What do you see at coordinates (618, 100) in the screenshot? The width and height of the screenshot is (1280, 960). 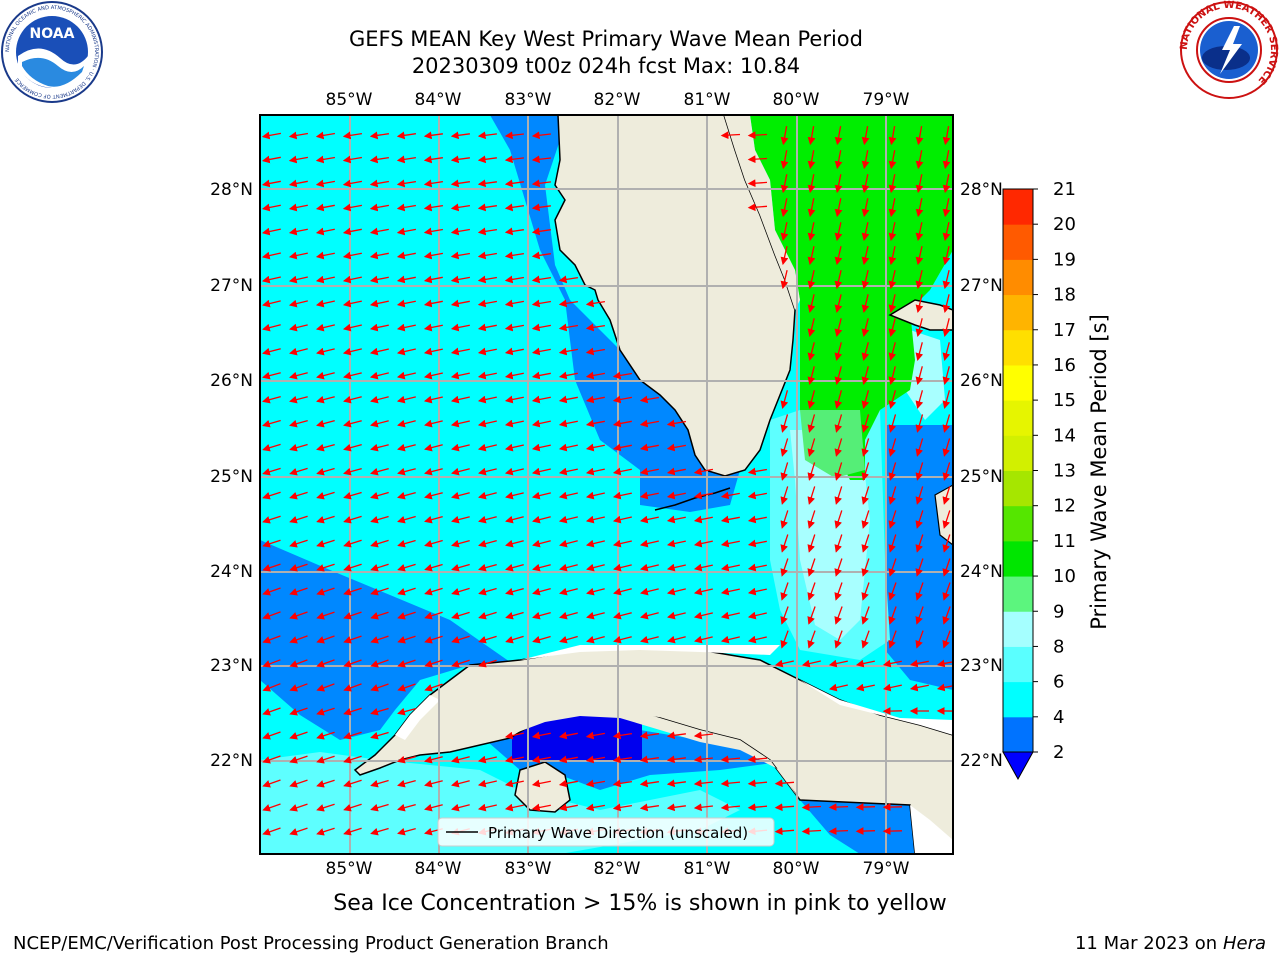 I see `lon-labels-top: 85°W 84°W 83°W 82°W 81°W 80°W 79°W` at bounding box center [618, 100].